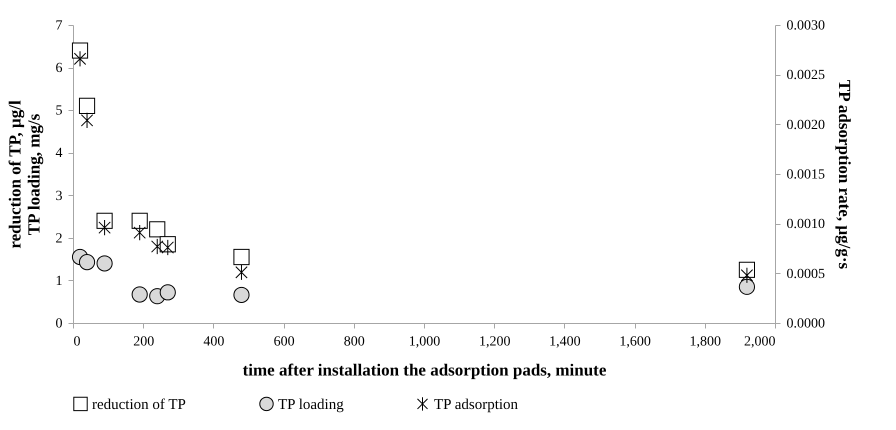 Image resolution: width=896 pixels, height=430 pixels. Describe the element at coordinates (635, 342) in the screenshot. I see `x-tick-label: 1,600` at that location.